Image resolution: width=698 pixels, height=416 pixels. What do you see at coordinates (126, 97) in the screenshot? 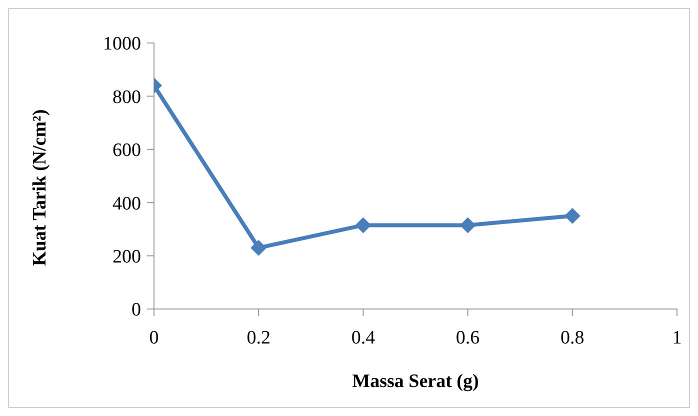
I see `y-tick-label: 800` at bounding box center [126, 97].